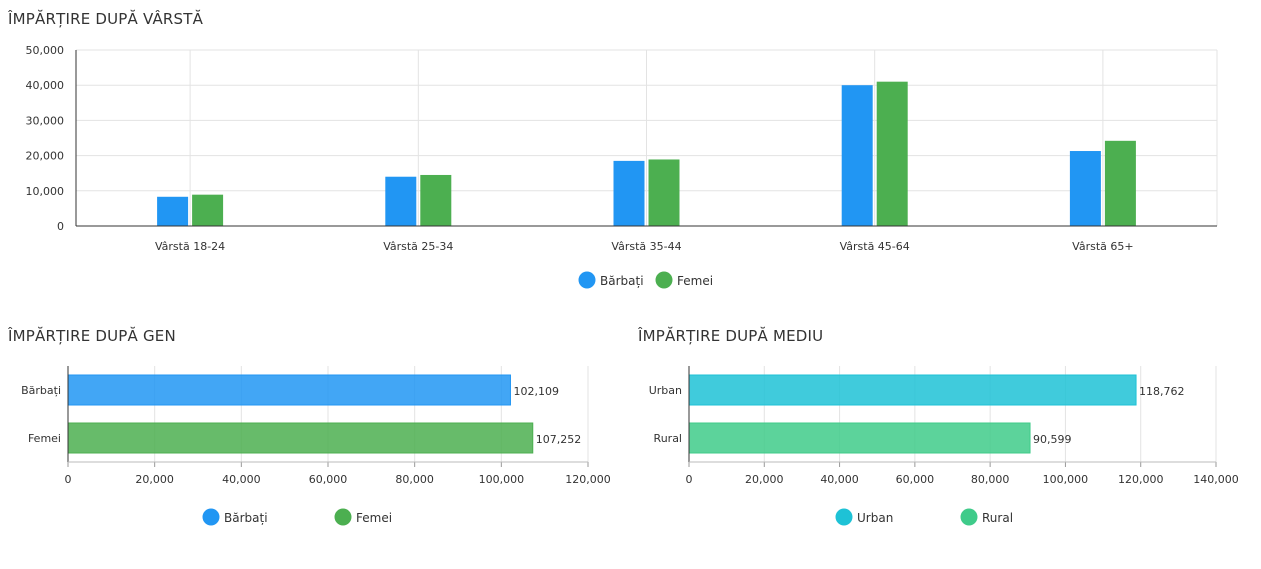 The image size is (1261, 569). I want to click on y-tick-label: 0, so click(60, 226).